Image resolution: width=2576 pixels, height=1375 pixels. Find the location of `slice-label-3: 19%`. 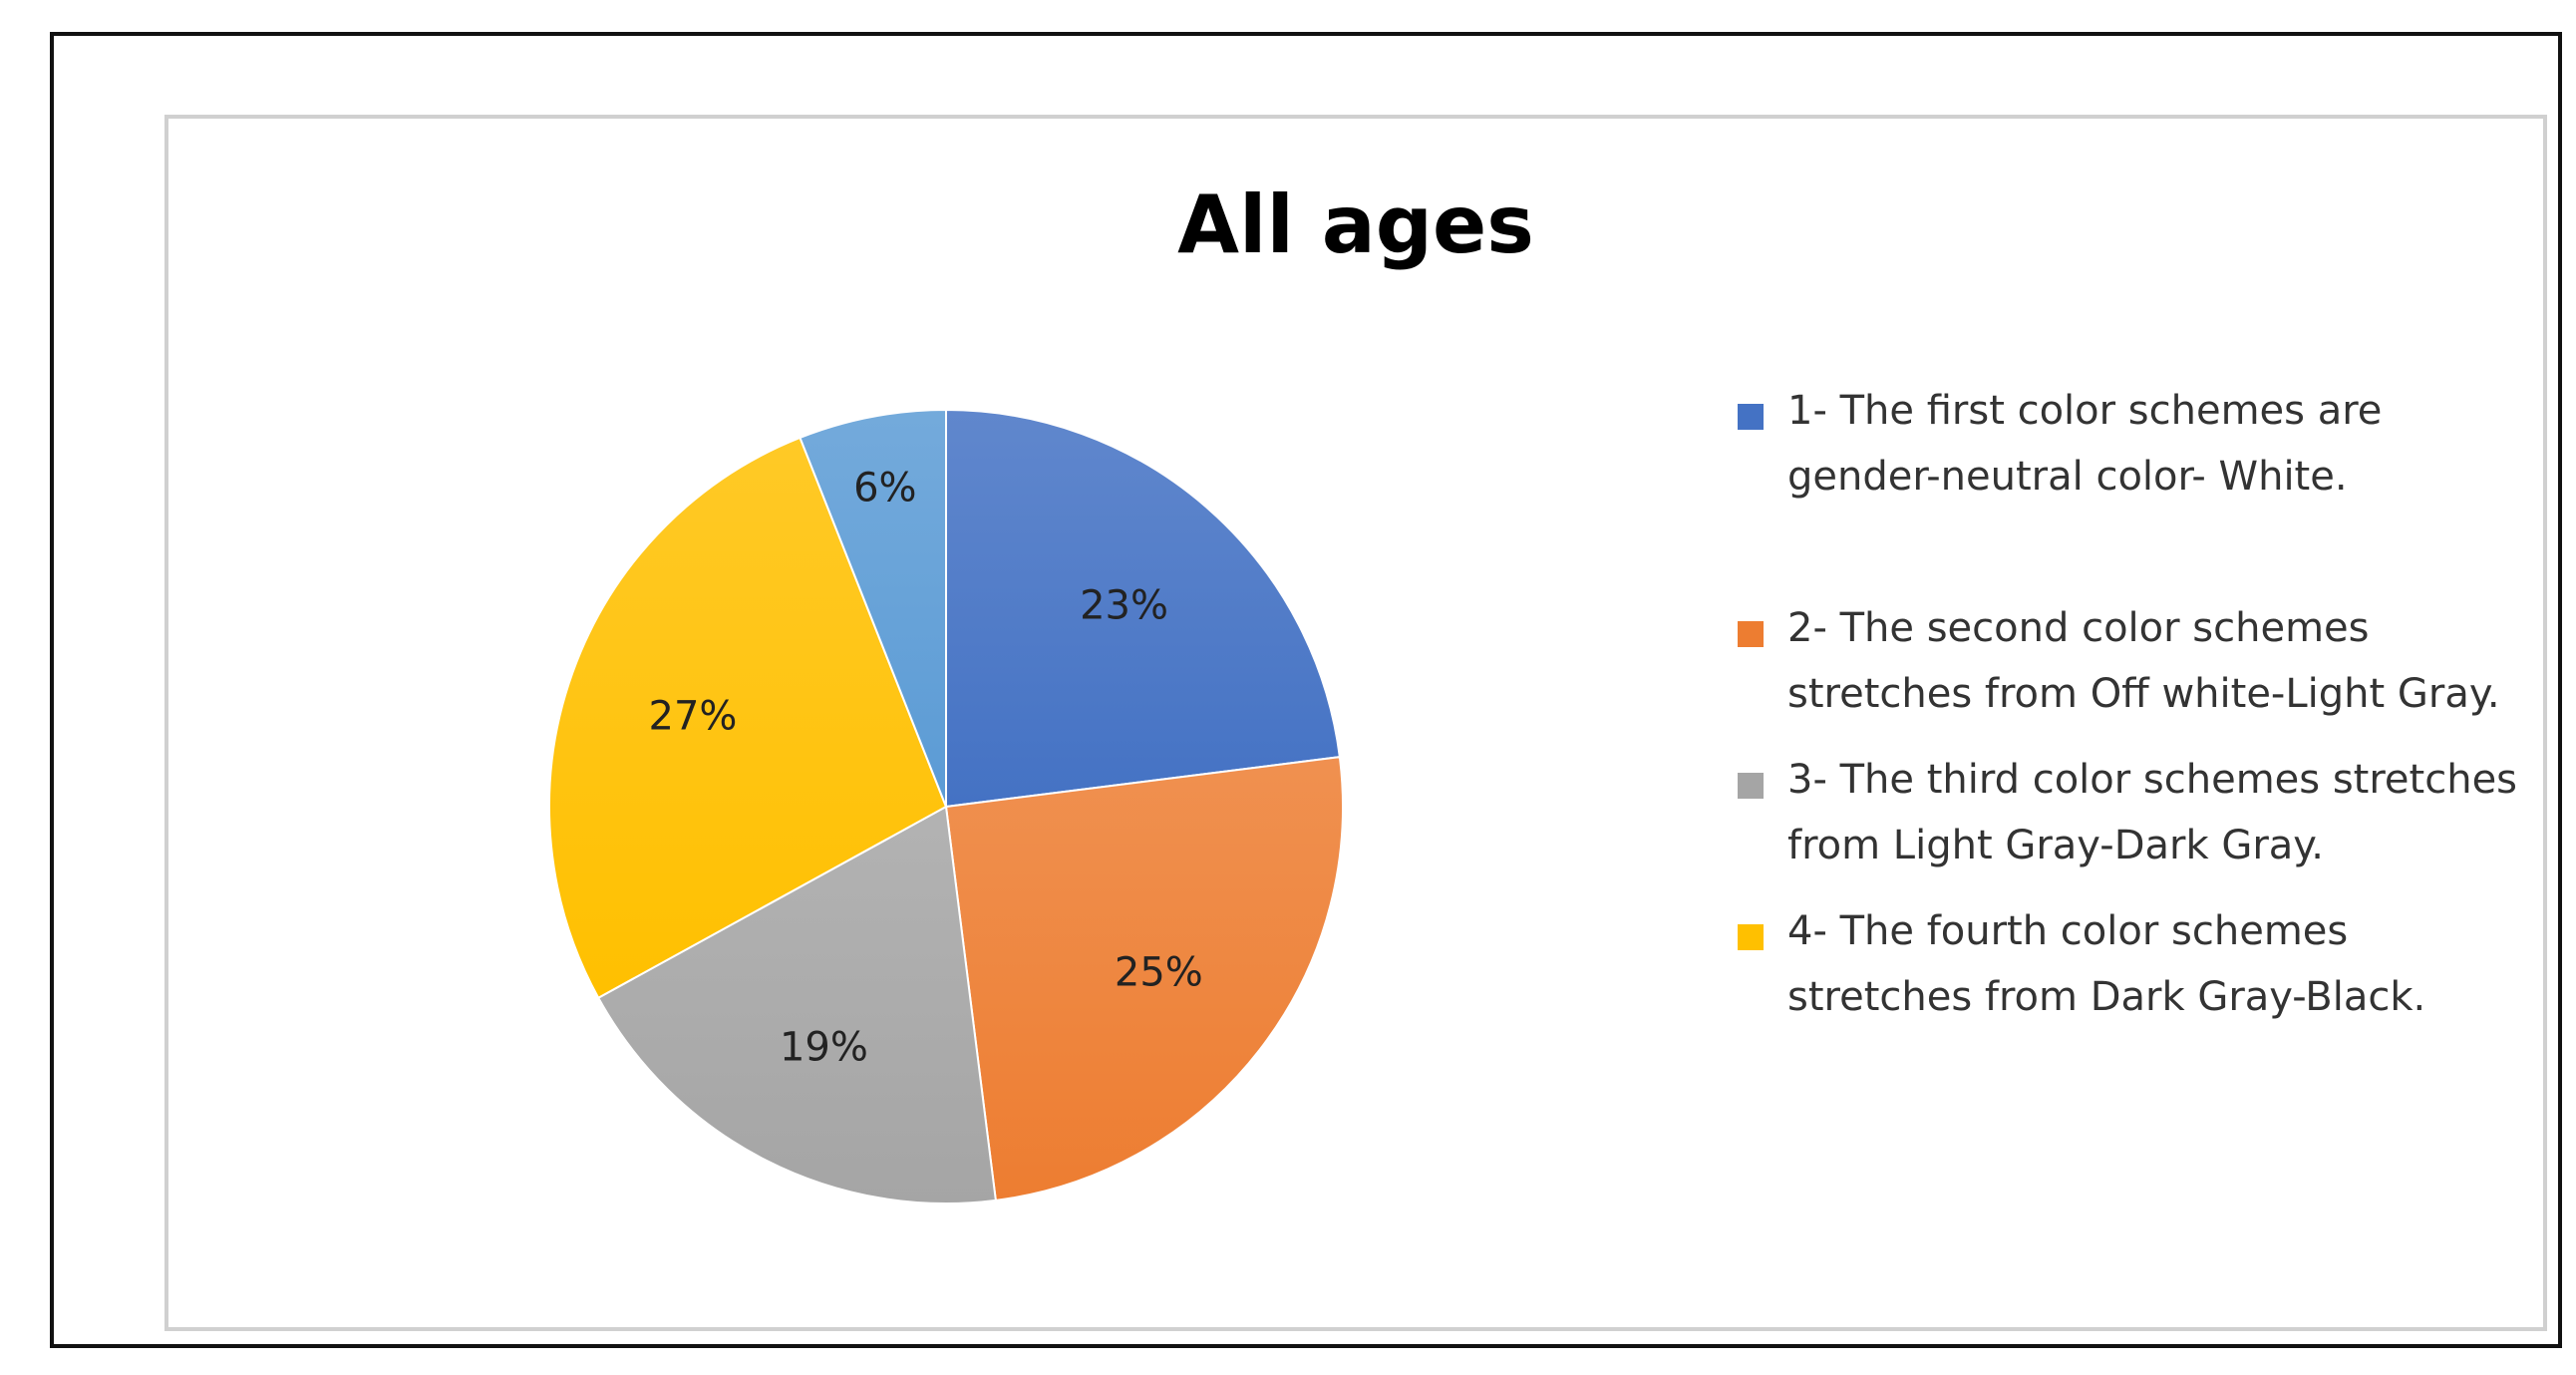

slice-label-3: 19% is located at coordinates (824, 1048).